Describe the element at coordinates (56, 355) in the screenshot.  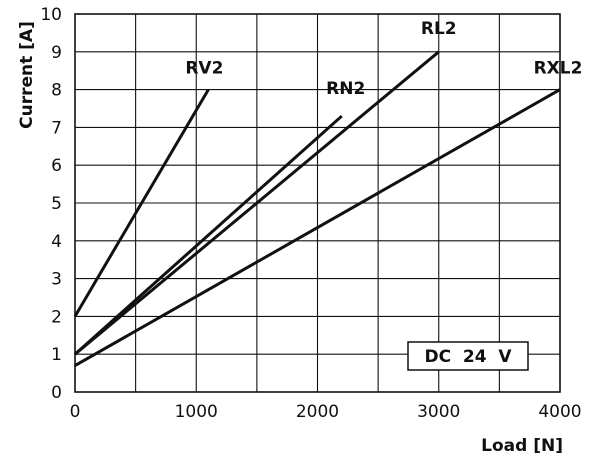
I see `y-tick-label: 1` at that location.